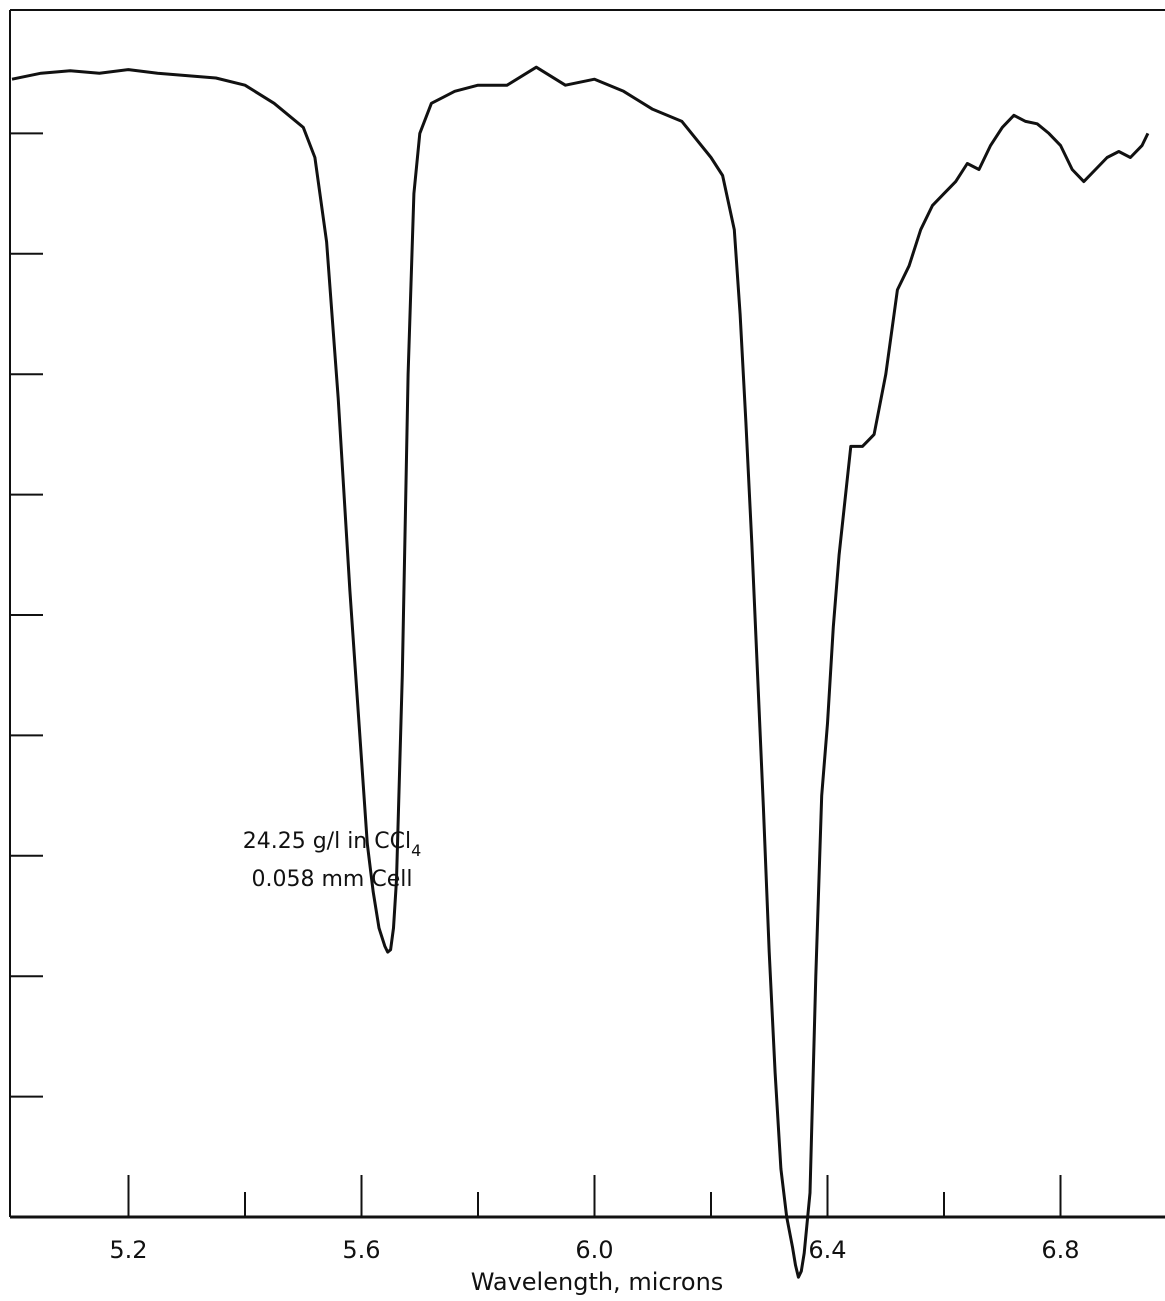 Image resolution: width=1165 pixels, height=1301 pixels. Describe the element at coordinates (26, 615) in the screenshot. I see `y-axis-ticks` at that location.